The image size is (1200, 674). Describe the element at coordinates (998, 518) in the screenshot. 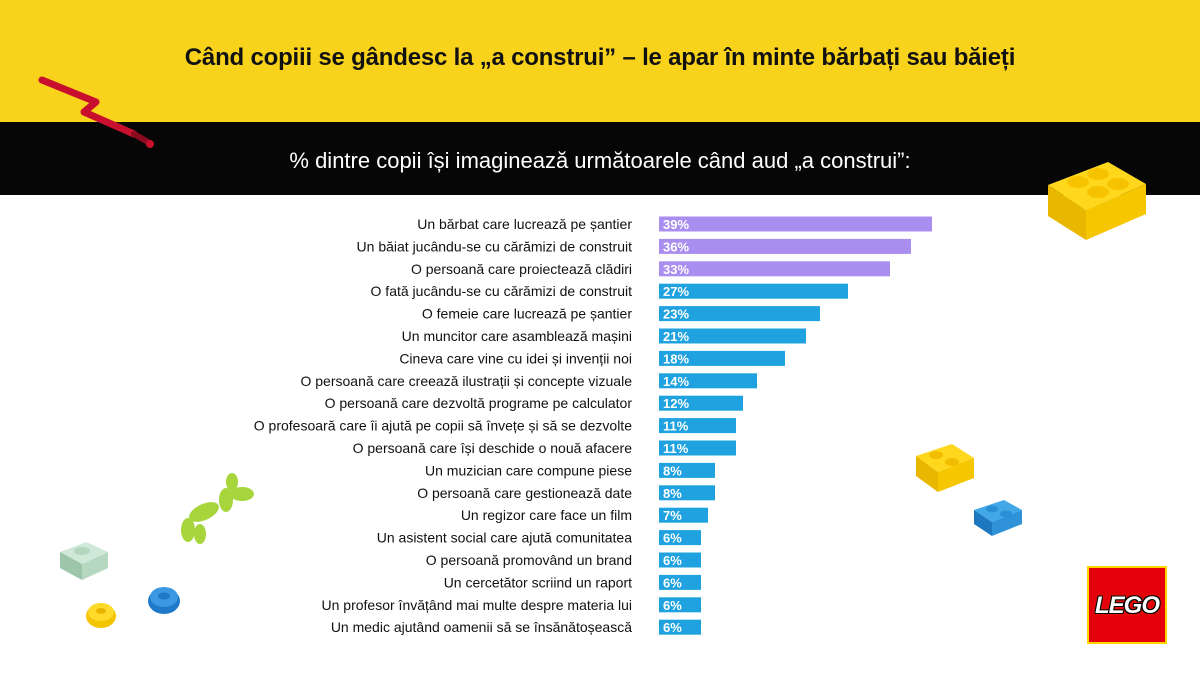

I see `blue-brick-icon` at that location.